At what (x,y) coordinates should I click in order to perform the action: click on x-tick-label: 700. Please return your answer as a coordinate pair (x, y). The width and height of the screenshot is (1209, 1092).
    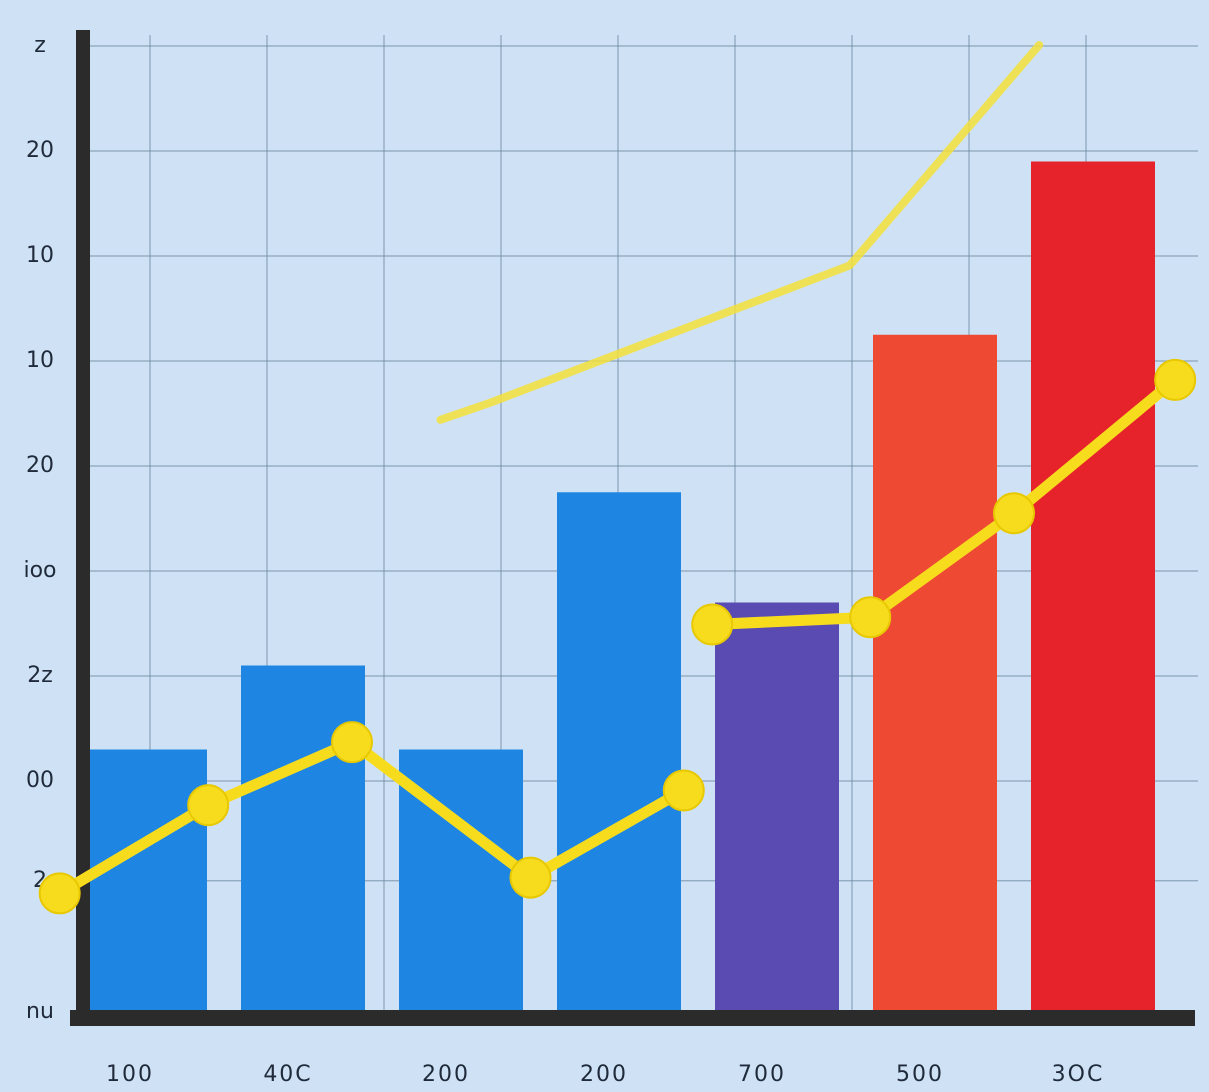
    Looking at the image, I should click on (762, 1074).